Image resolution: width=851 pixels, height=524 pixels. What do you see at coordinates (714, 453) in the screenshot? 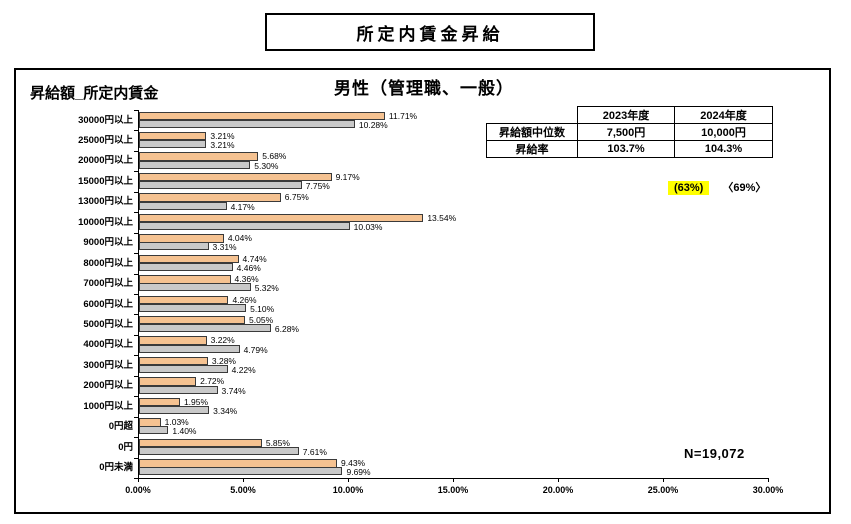
I see `sample-size-label: N=19,072` at bounding box center [714, 453].